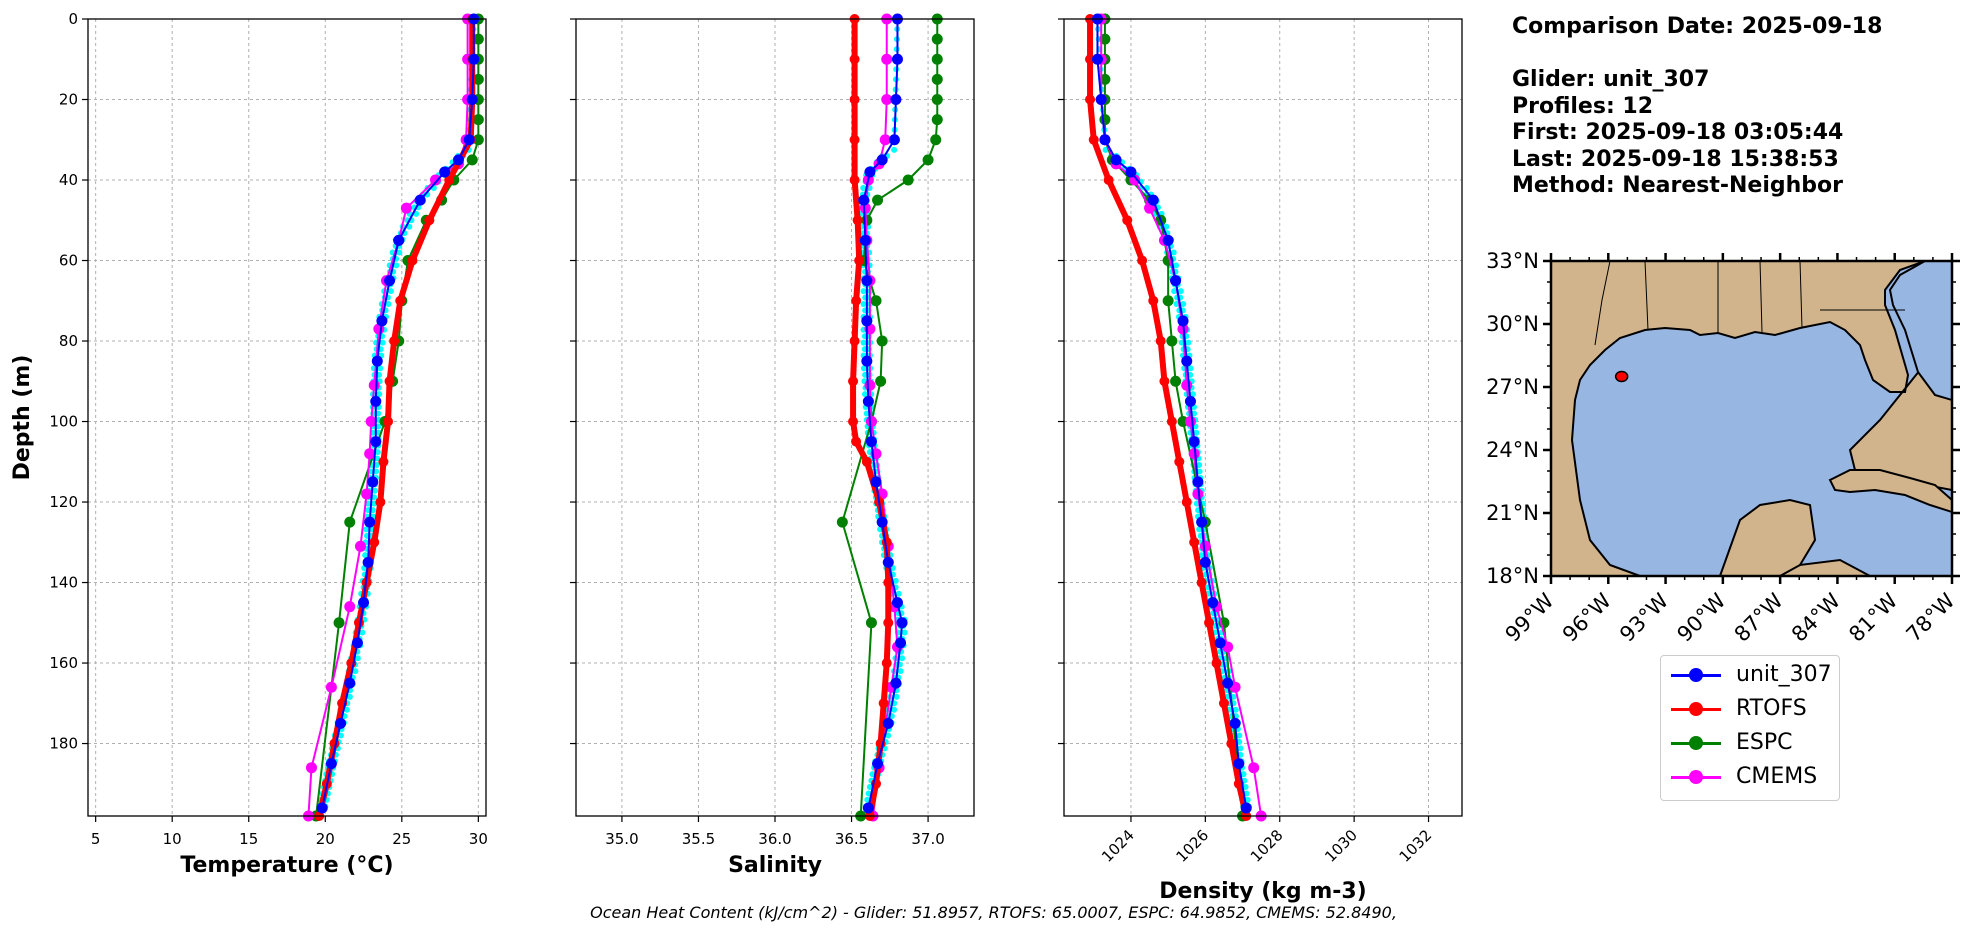  What do you see at coordinates (248, 839) in the screenshot?
I see `x-tick-label: 15` at bounding box center [248, 839].